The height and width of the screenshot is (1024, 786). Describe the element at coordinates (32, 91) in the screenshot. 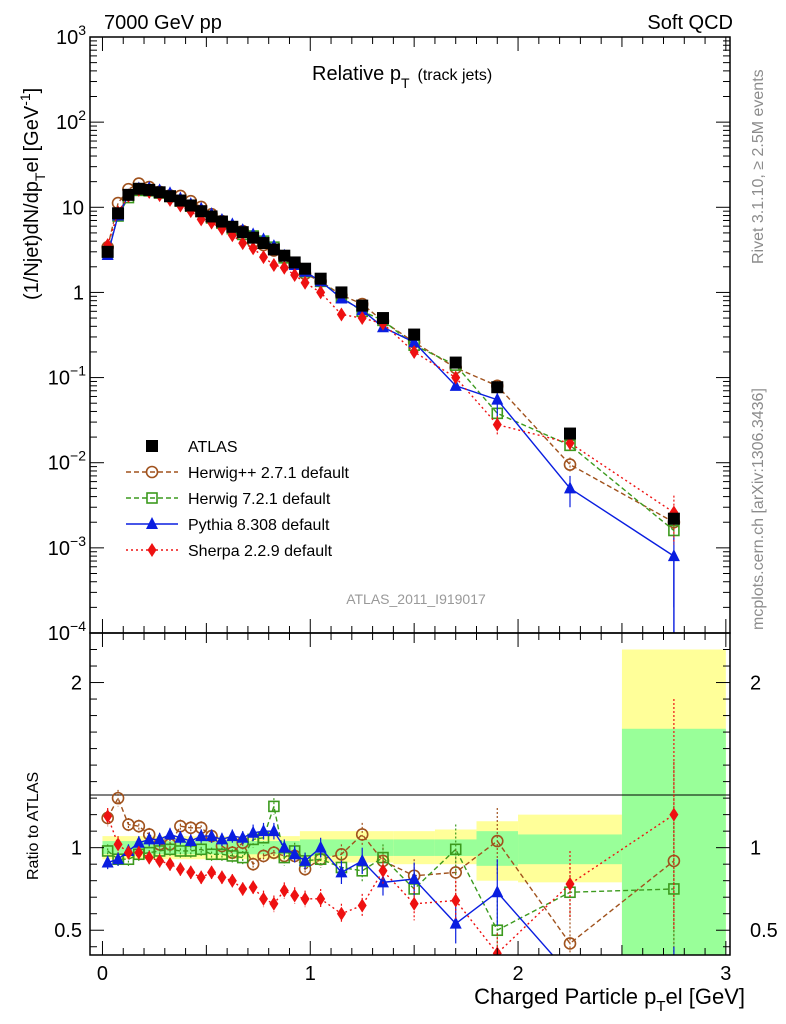

I see `main-y-label-close: ]` at that location.